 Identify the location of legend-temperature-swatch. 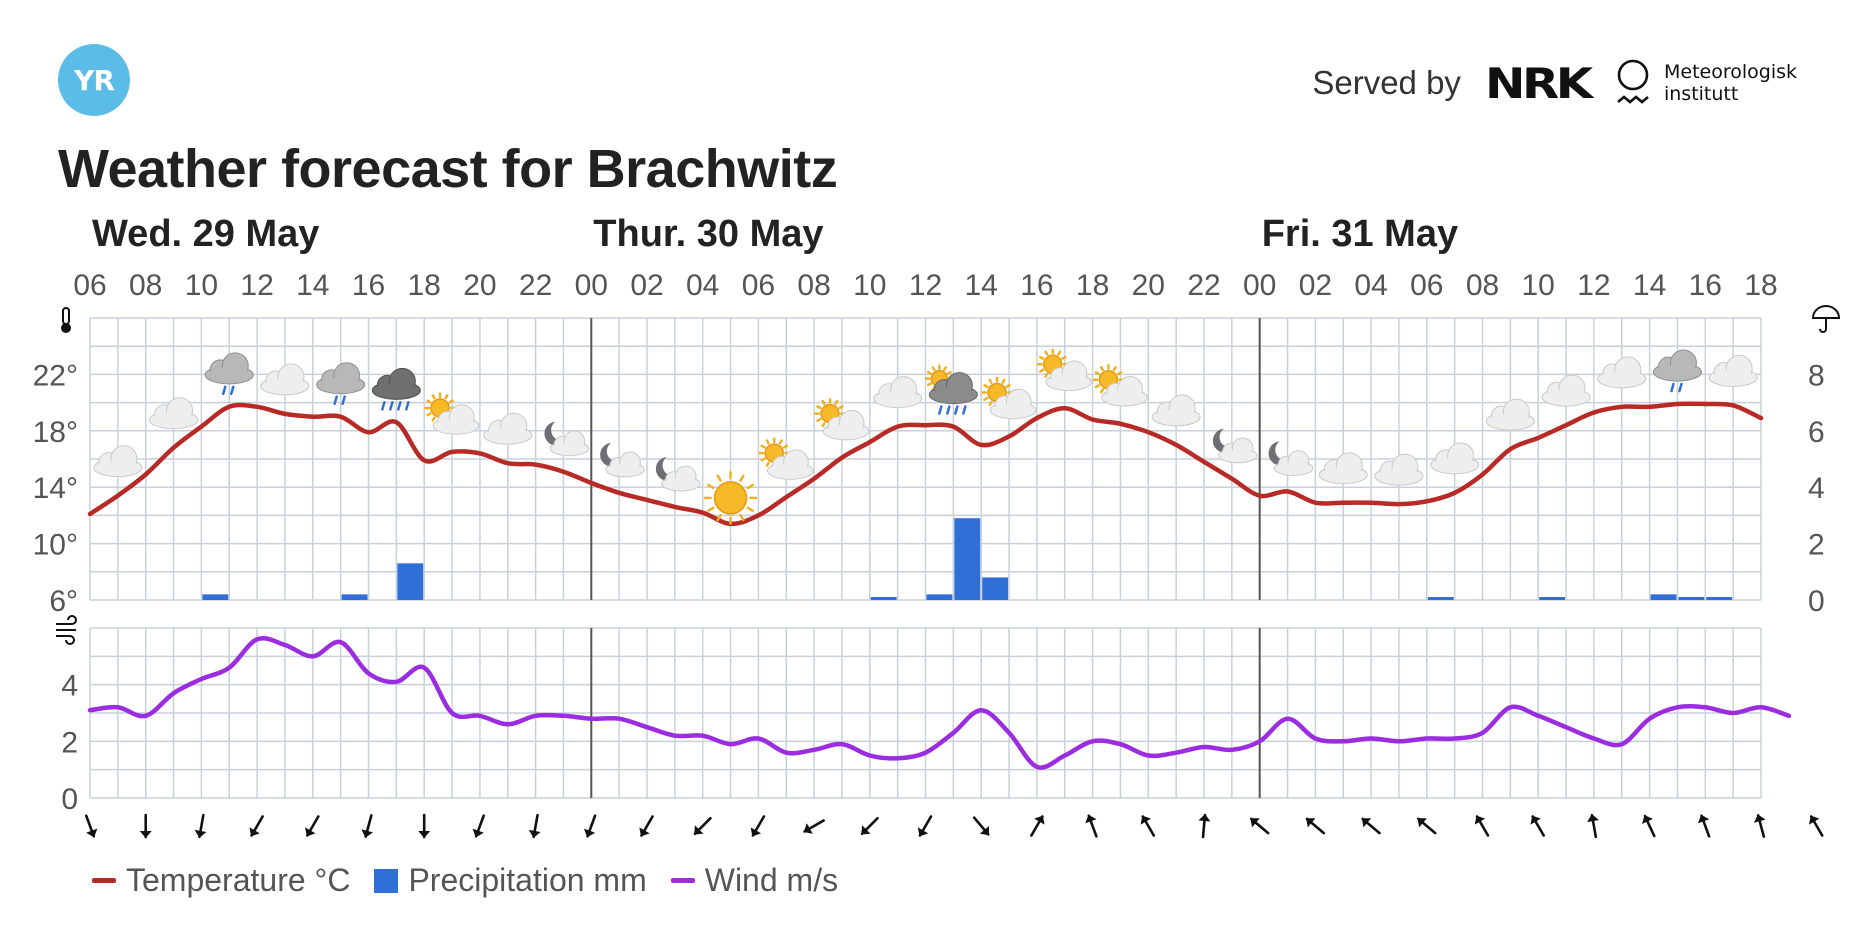
(104, 880).